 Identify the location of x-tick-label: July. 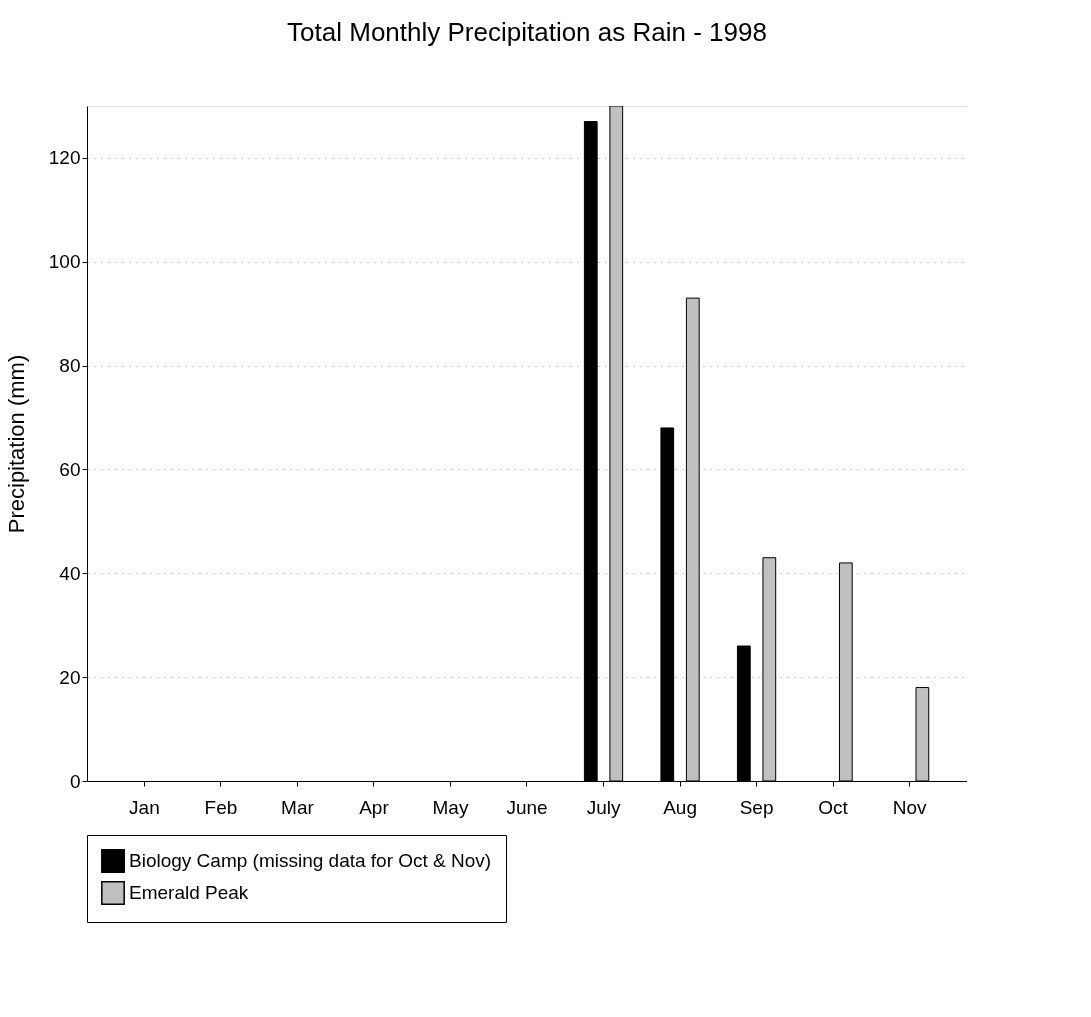
(603, 807).